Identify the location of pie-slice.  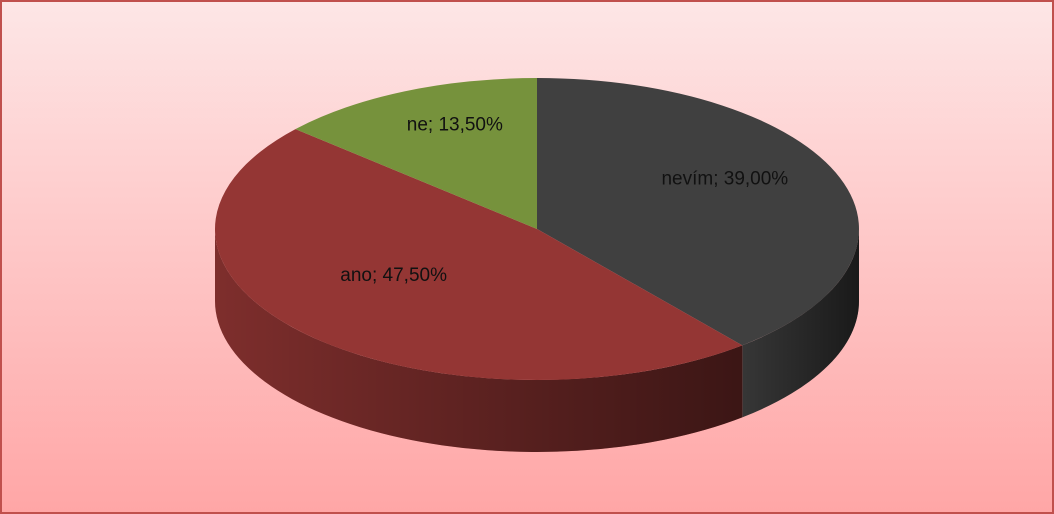
(416, 153).